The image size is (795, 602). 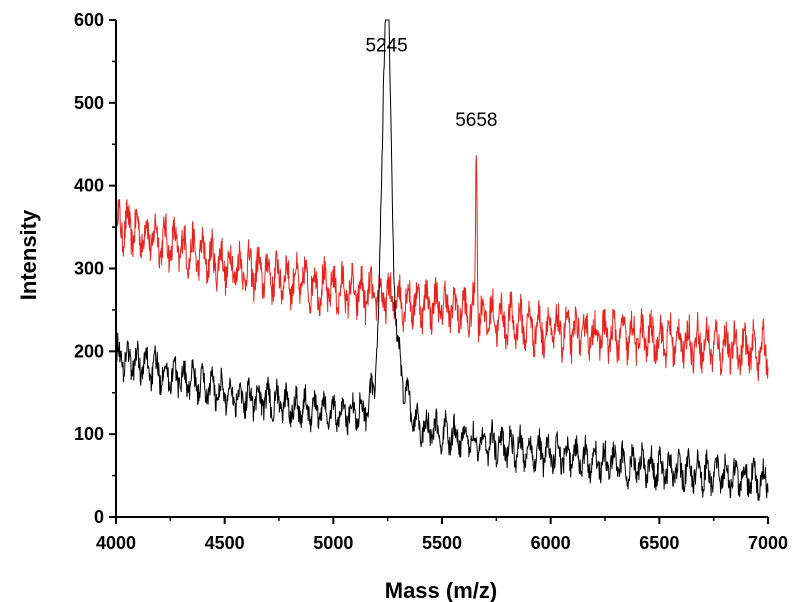 I want to click on x-axis-title: Mass (m/z), so click(x=441, y=590).